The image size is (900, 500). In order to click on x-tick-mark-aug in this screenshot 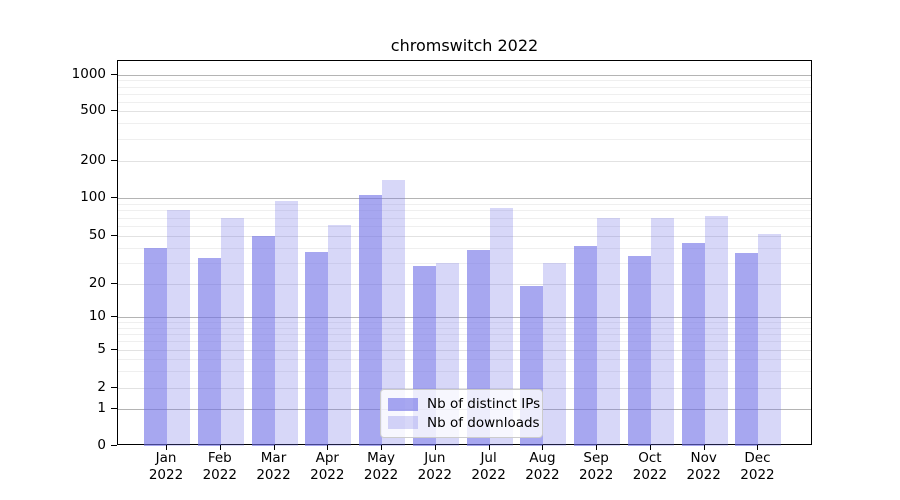, I will do `click(543, 447)`.